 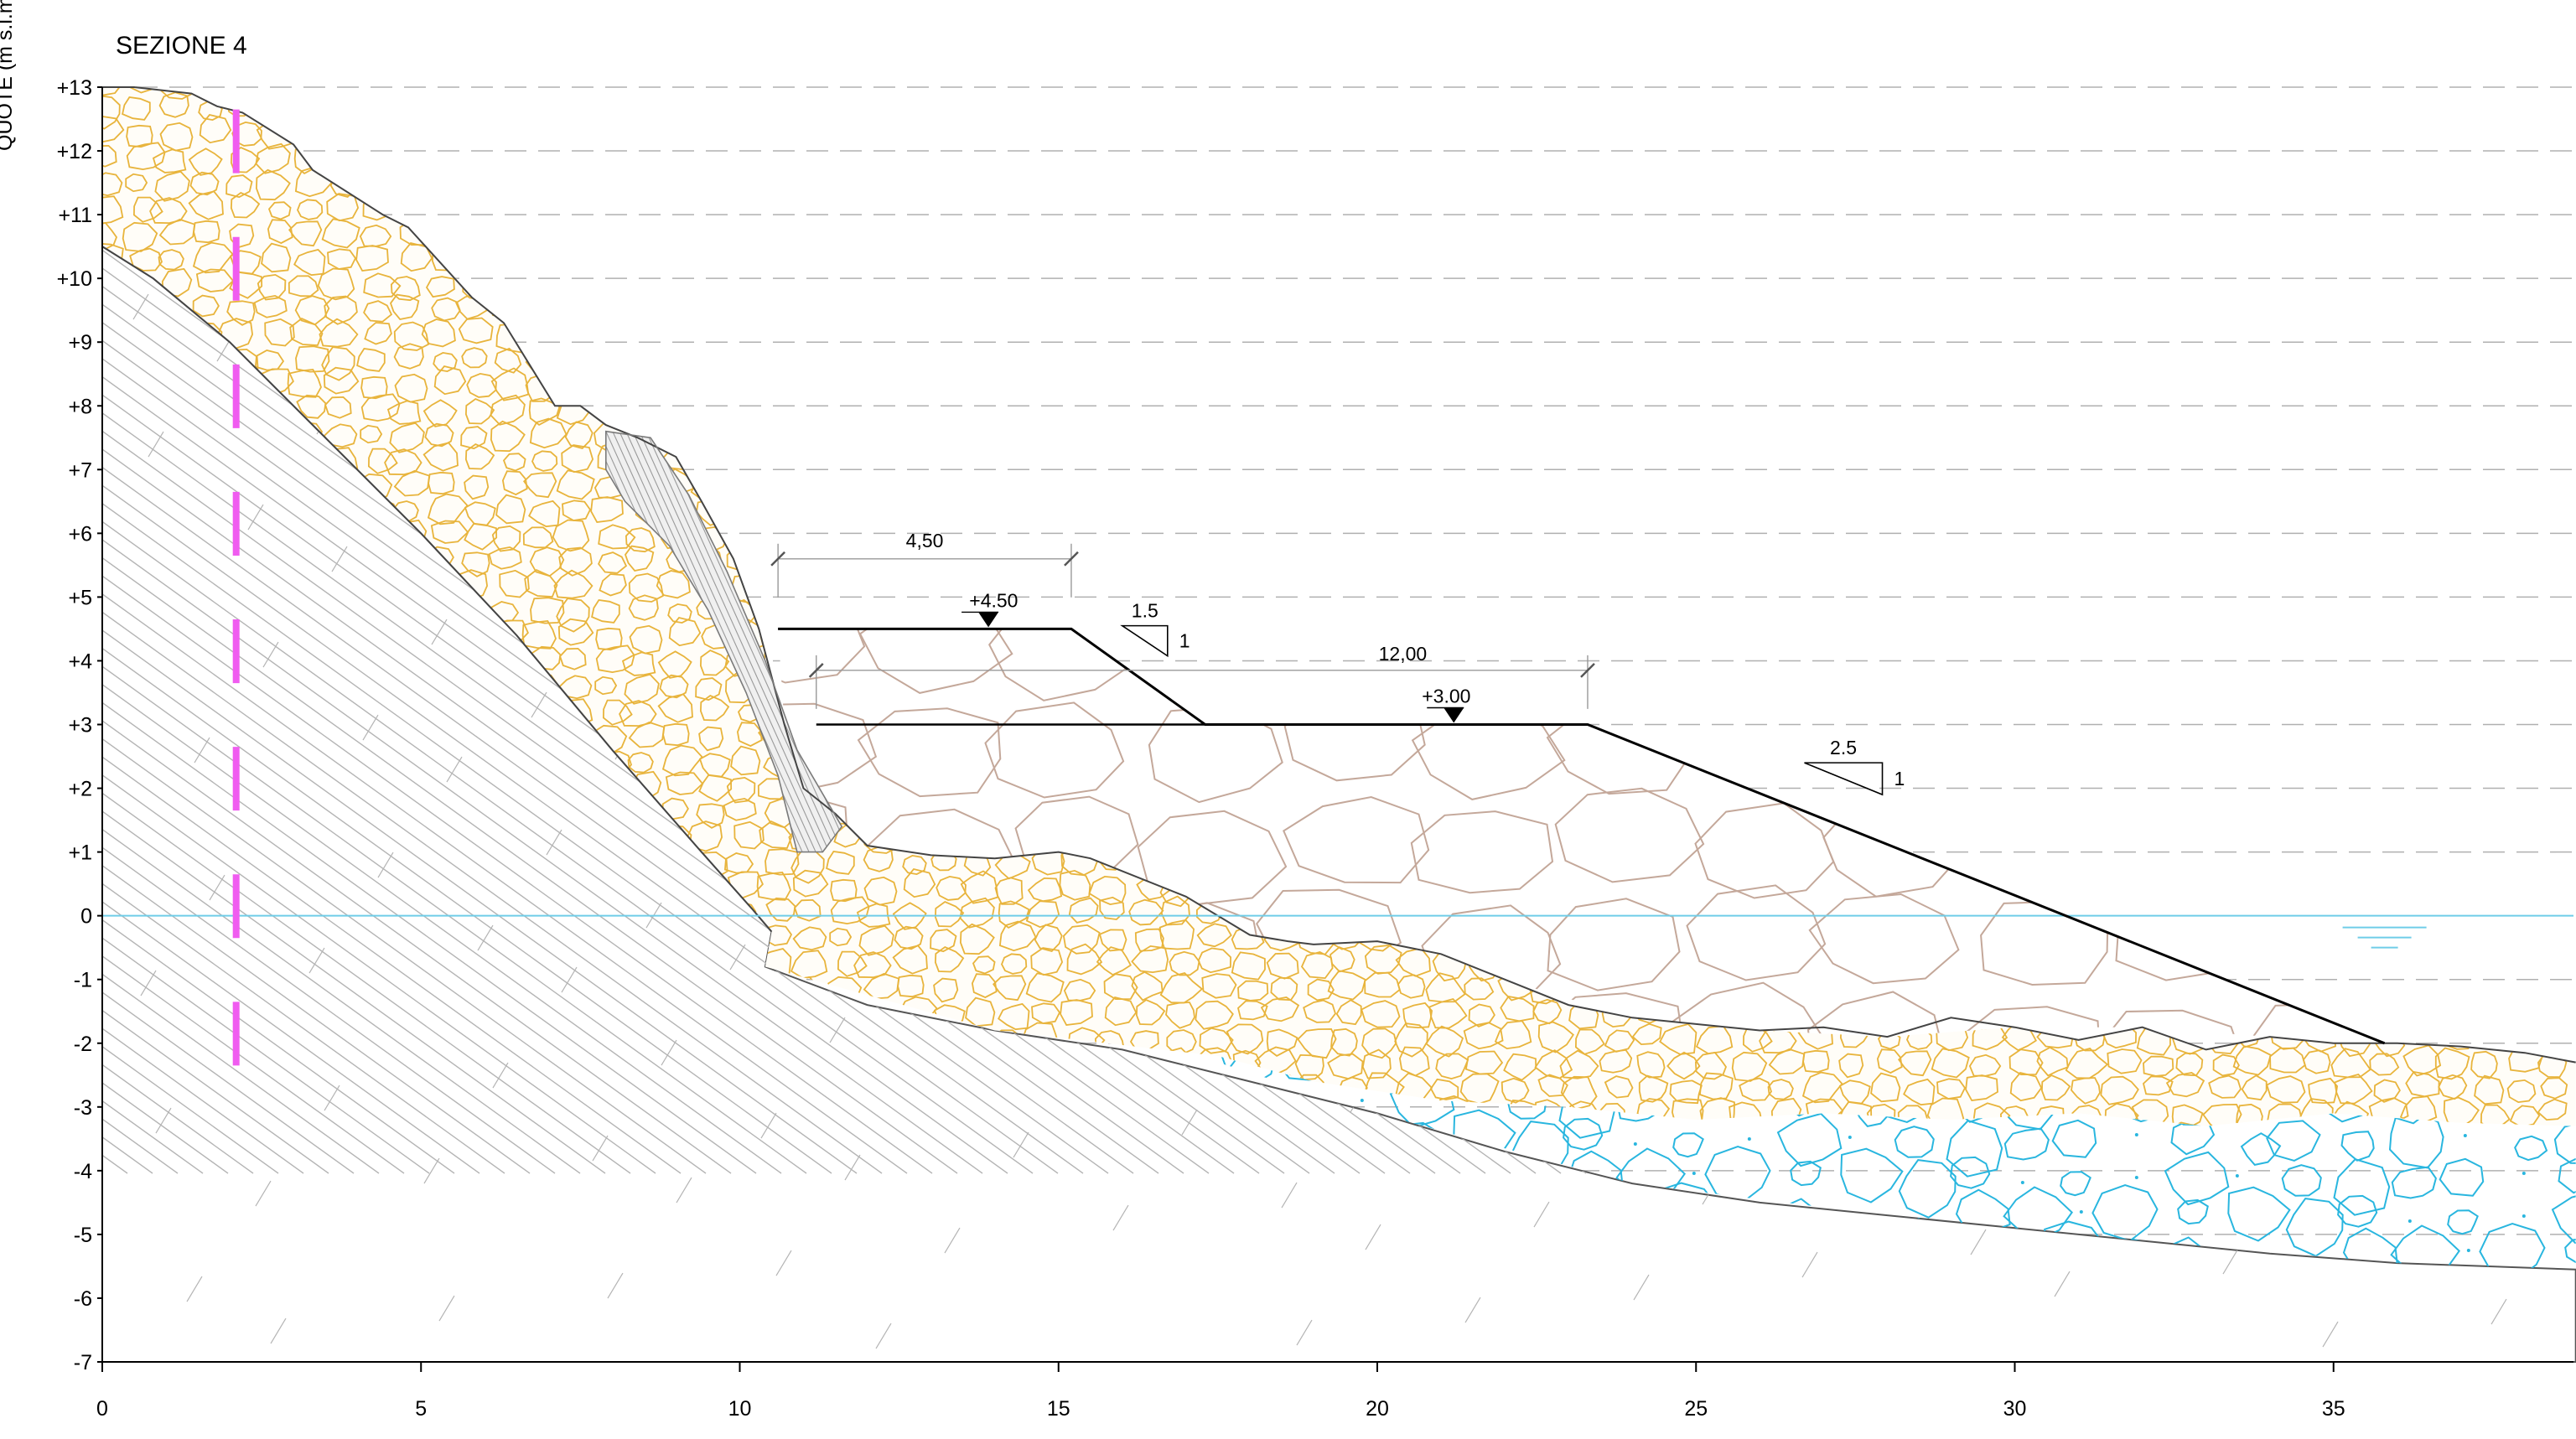 What do you see at coordinates (80, 789) in the screenshot?
I see `y-tick-label: +2` at bounding box center [80, 789].